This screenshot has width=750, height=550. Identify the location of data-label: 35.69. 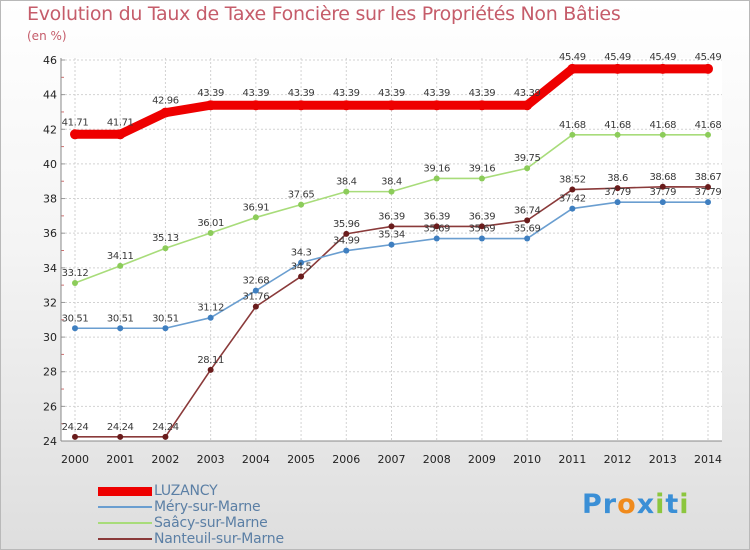
(527, 229).